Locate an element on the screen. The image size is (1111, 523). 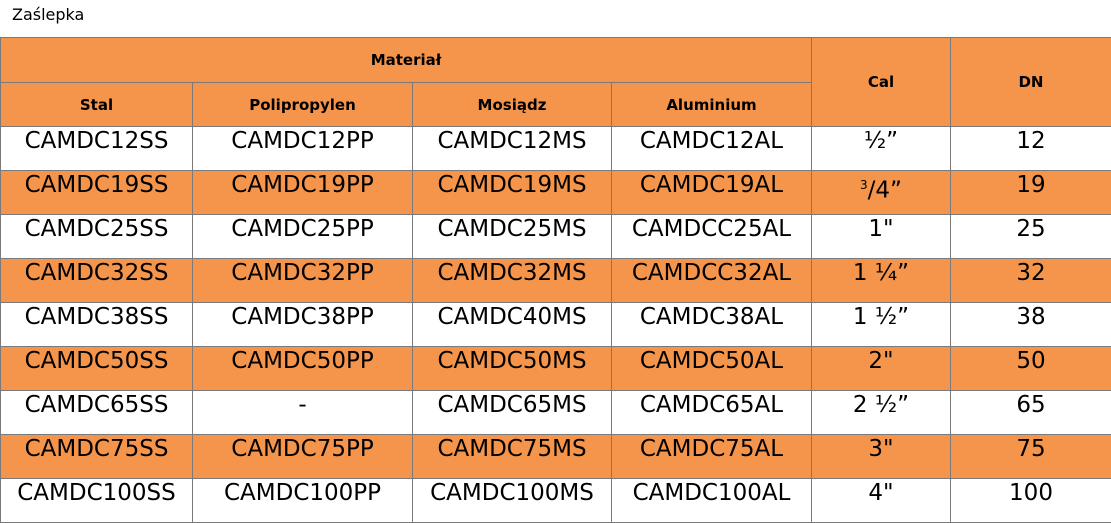
cell-polipropylen: CAMDC75PP is located at coordinates (303, 457).